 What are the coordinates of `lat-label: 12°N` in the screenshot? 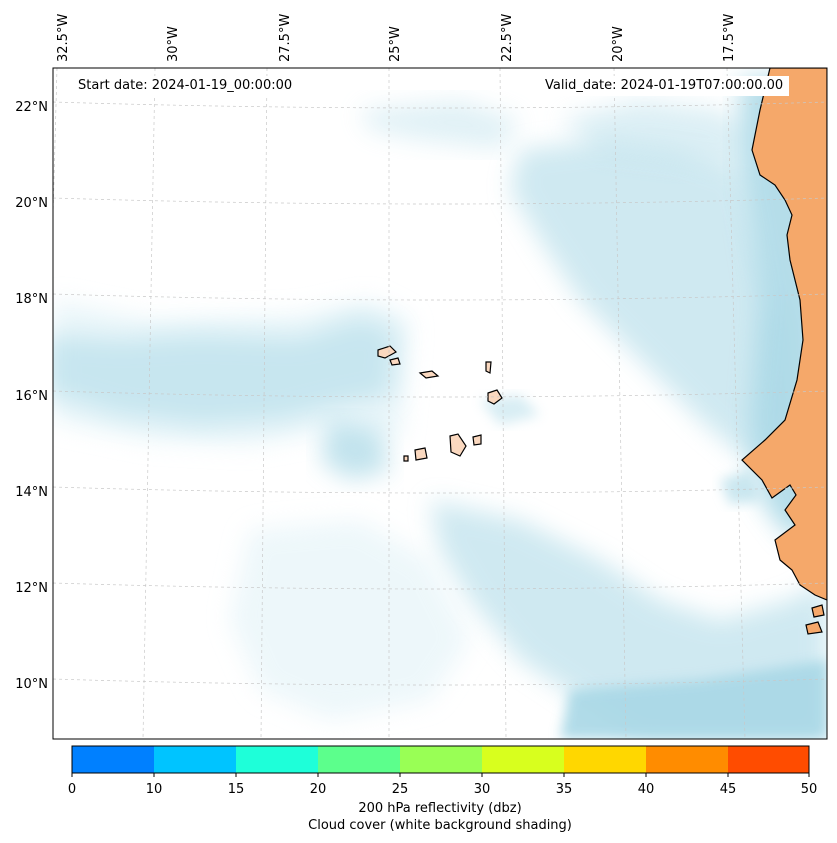 It's located at (31, 588).